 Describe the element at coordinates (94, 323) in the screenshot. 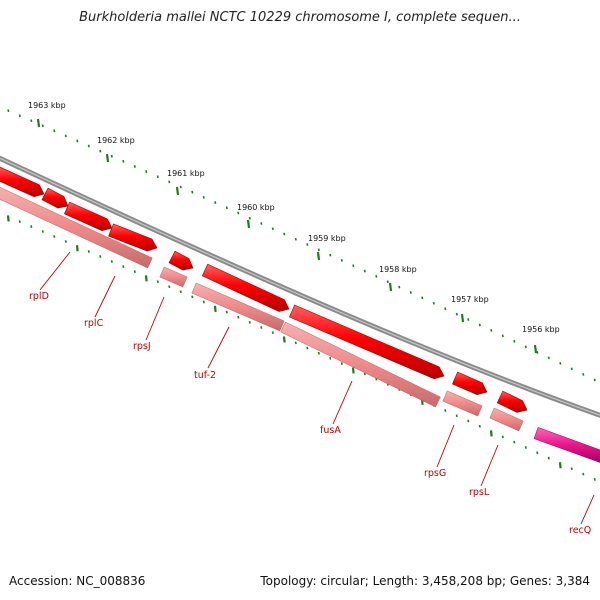

I see `gene-label-rplC: rplC` at that location.